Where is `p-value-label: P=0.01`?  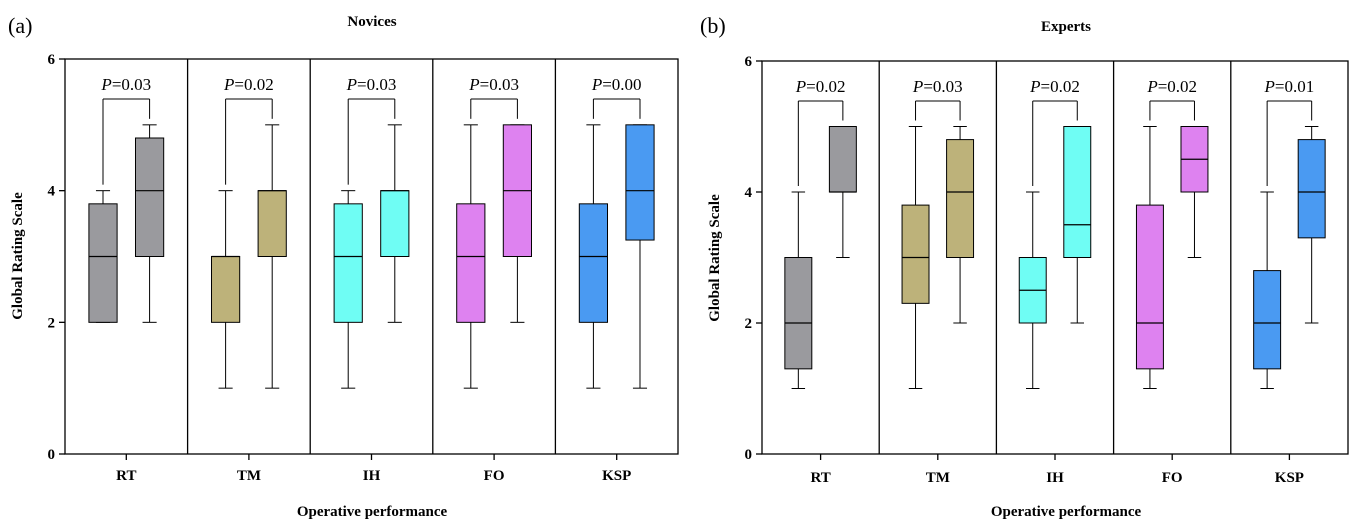 p-value-label: P=0.01 is located at coordinates (1289, 86).